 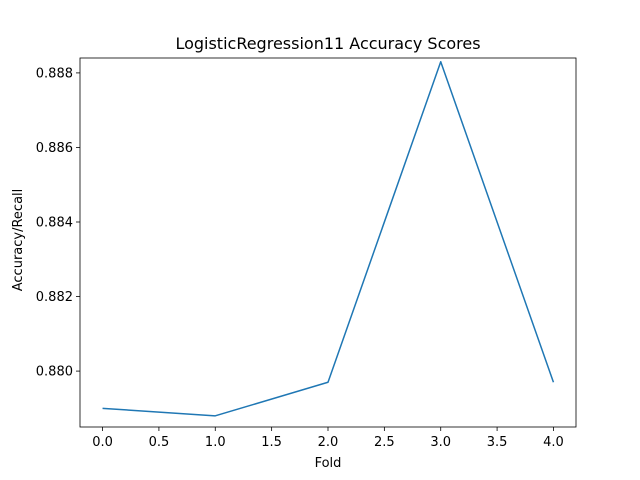 I want to click on y-tick-label: 0.880, so click(x=54, y=372).